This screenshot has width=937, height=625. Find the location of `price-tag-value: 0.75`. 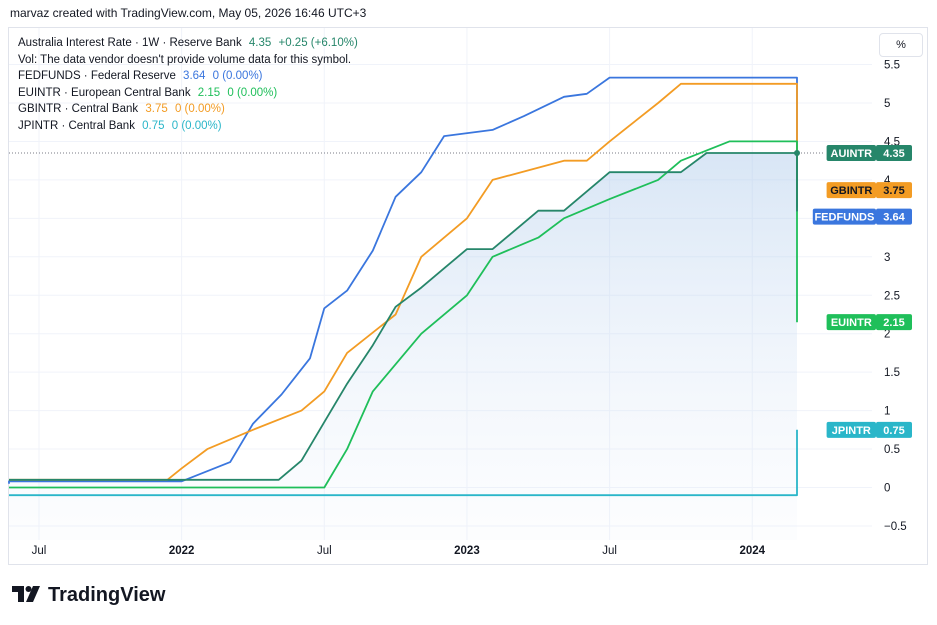

price-tag-value: 0.75 is located at coordinates (893, 431).